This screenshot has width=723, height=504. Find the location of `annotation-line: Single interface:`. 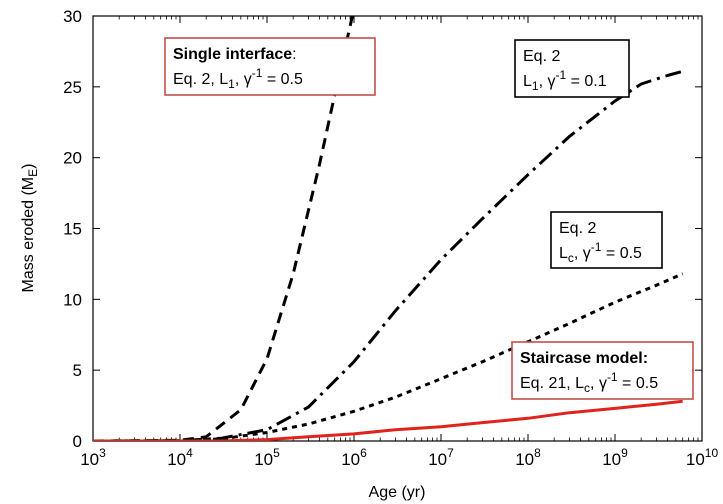

annotation-line: Single interface: is located at coordinates (235, 54).